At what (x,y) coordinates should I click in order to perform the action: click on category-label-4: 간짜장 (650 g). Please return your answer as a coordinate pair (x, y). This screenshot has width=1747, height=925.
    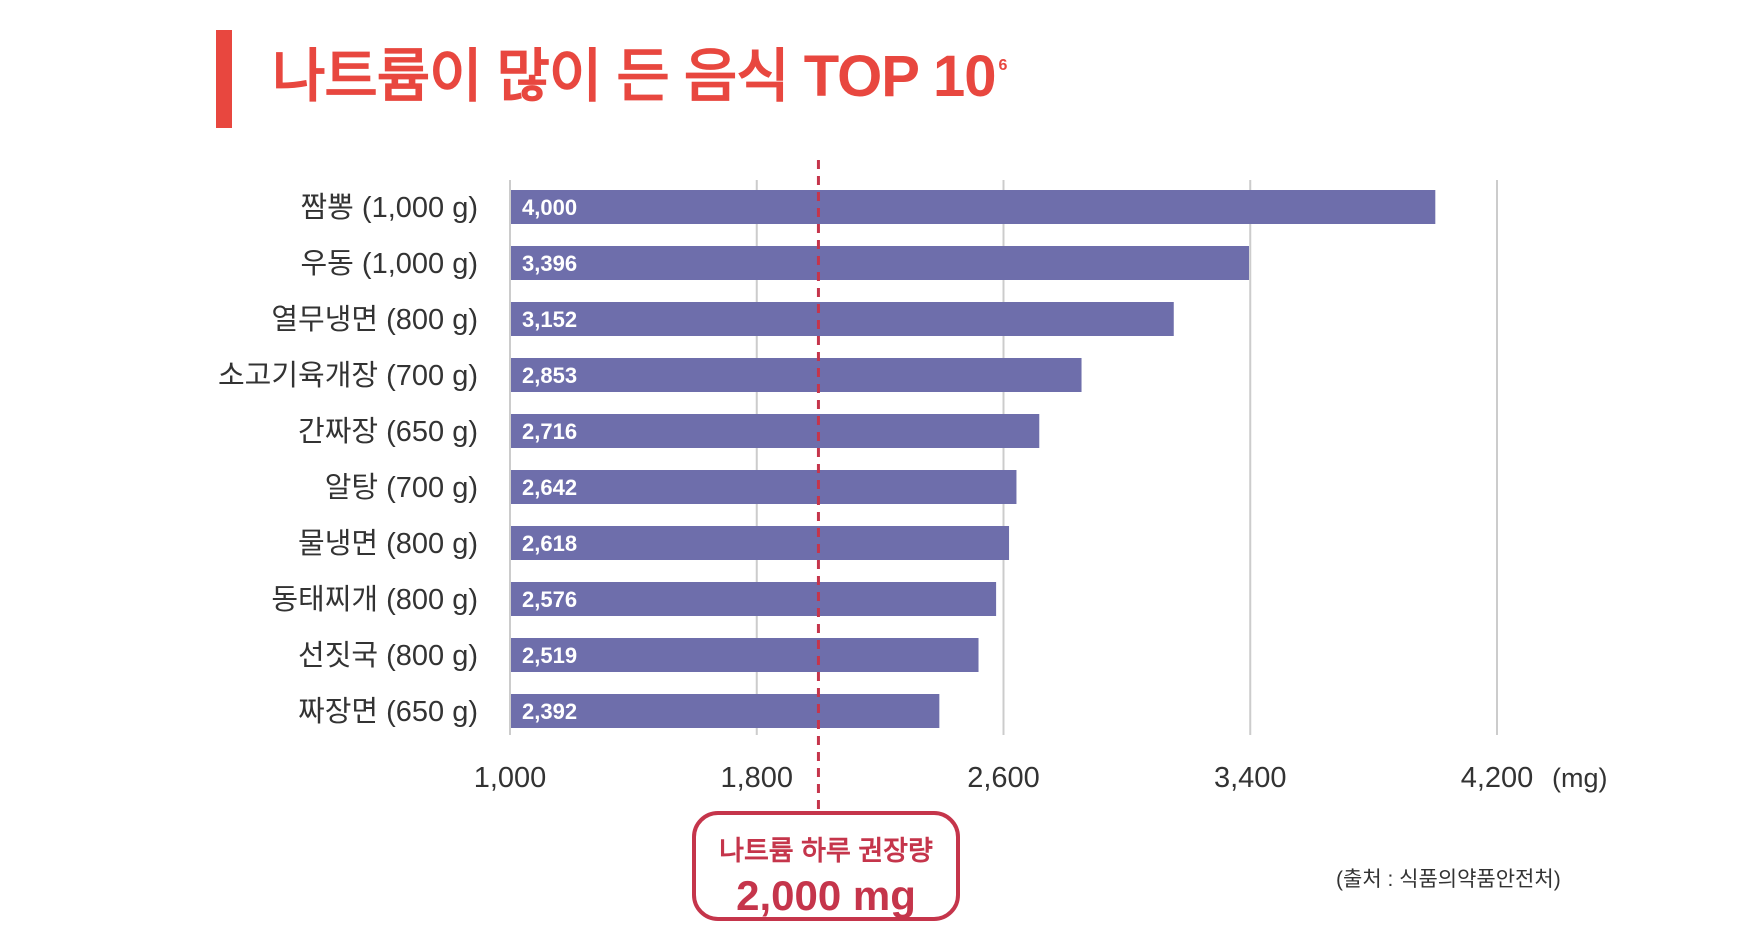
    Looking at the image, I should click on (388, 432).